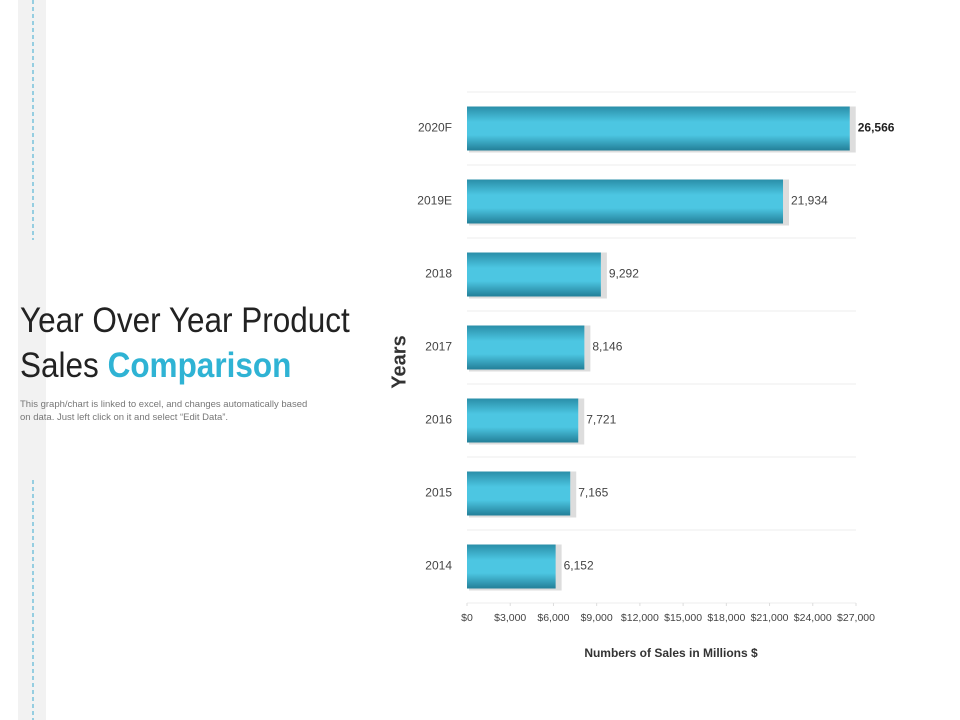 This screenshot has height=720, width=960. I want to click on x-tick-label: $0, so click(467, 618).